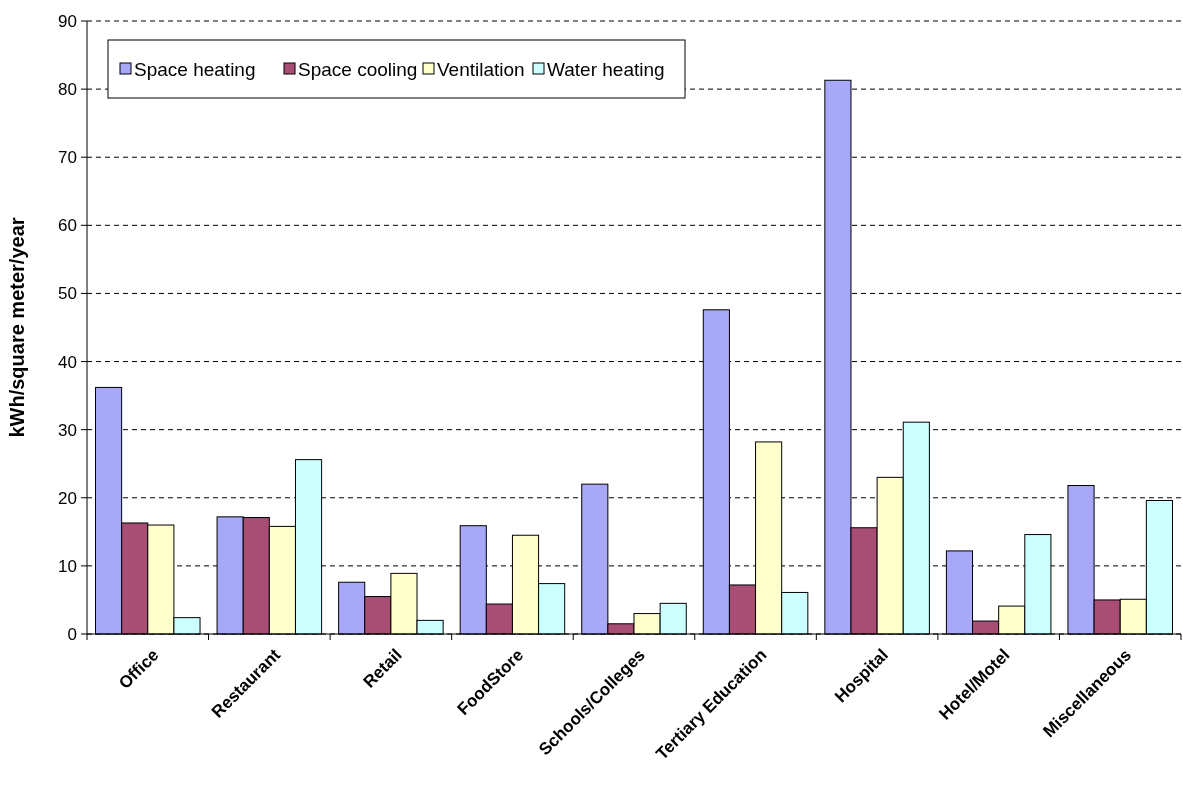 The width and height of the screenshot is (1183, 798). I want to click on y-axis-title: kWh/square meter/year, so click(17, 327).